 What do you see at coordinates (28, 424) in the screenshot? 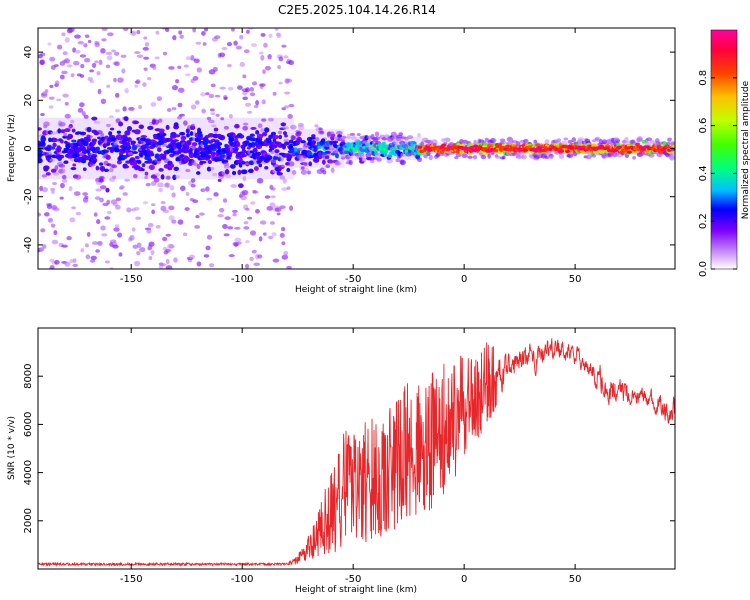
I see `y-tick-label: 6000` at bounding box center [28, 424].